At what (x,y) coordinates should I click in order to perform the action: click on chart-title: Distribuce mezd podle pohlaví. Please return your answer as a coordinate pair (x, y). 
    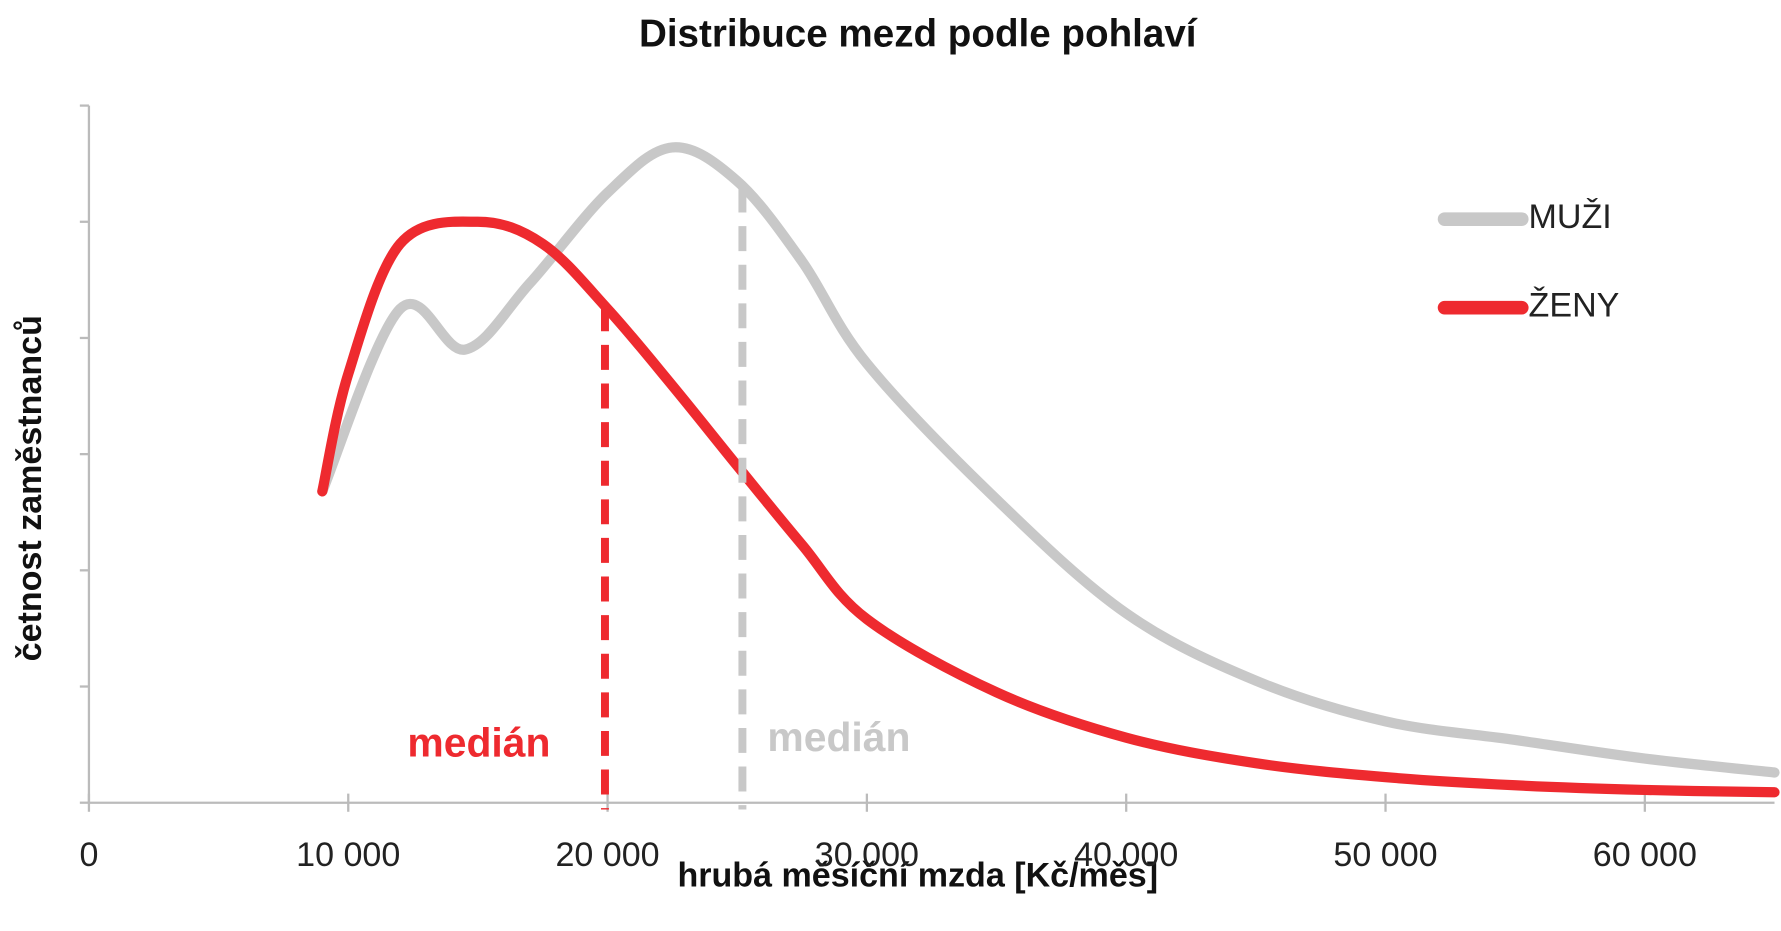
    Looking at the image, I should click on (918, 34).